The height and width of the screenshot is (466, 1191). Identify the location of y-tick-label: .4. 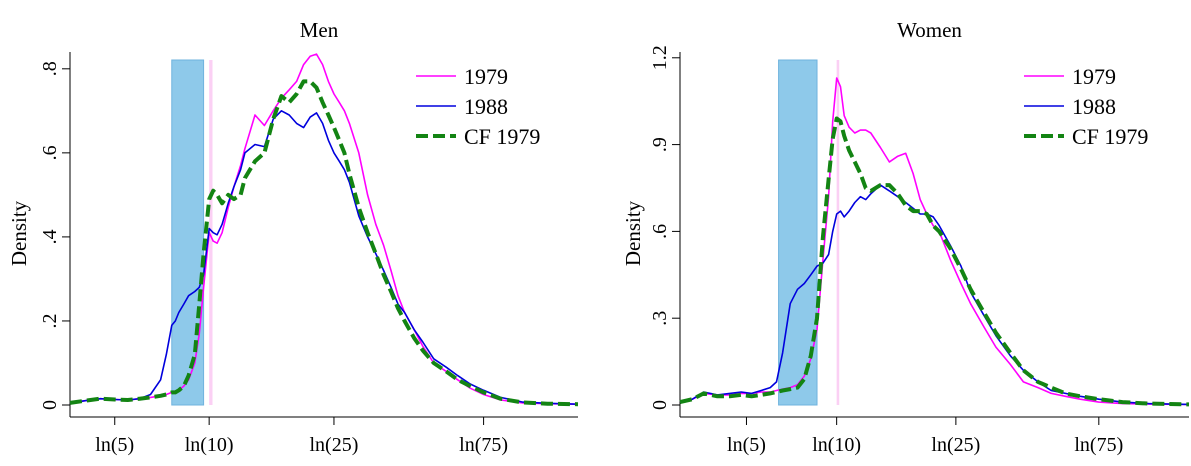
(50, 236).